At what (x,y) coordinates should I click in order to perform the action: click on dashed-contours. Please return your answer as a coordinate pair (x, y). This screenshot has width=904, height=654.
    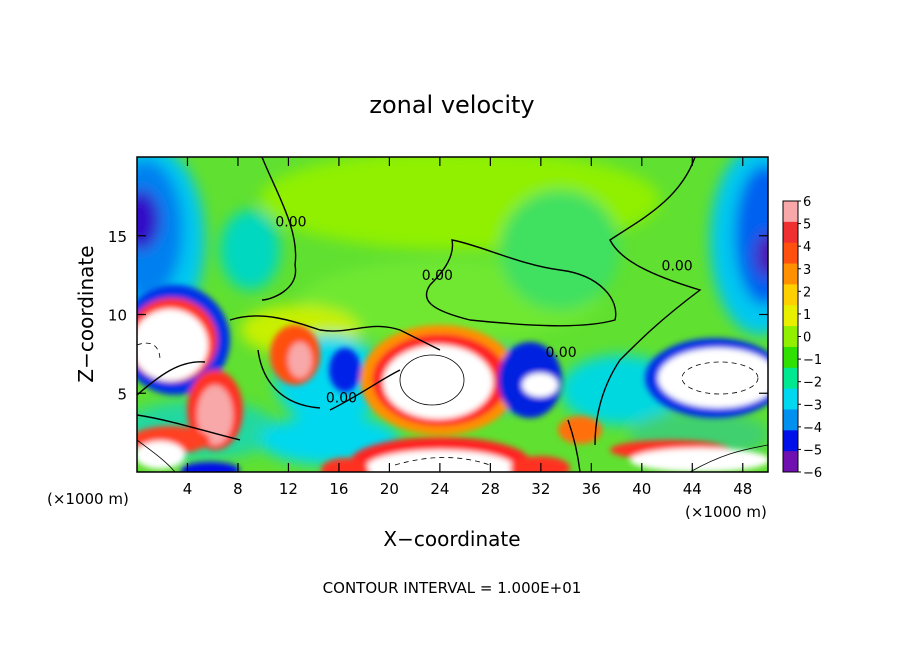
    Looking at the image, I should click on (448, 404).